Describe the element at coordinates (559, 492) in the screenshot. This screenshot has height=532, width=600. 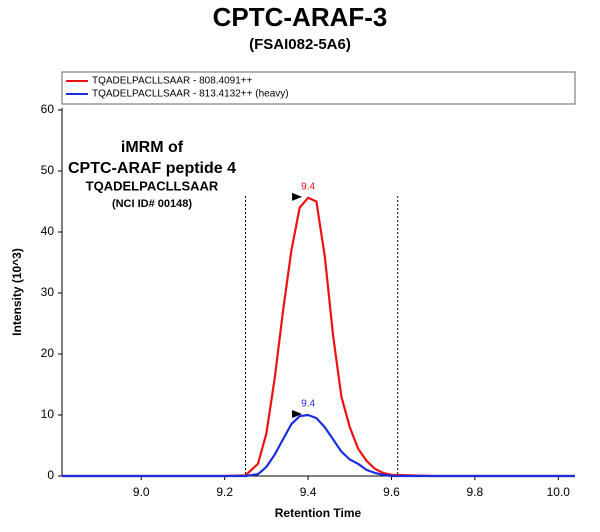
I see `x-tick-label: 10.0` at that location.